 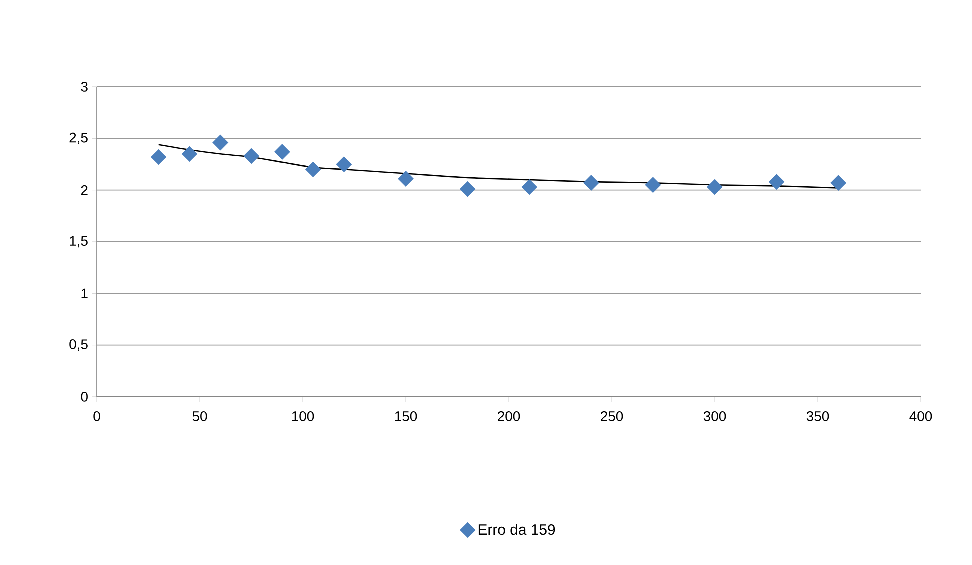 What do you see at coordinates (79, 346) in the screenshot?
I see `y-tick-label: 0,5` at bounding box center [79, 346].